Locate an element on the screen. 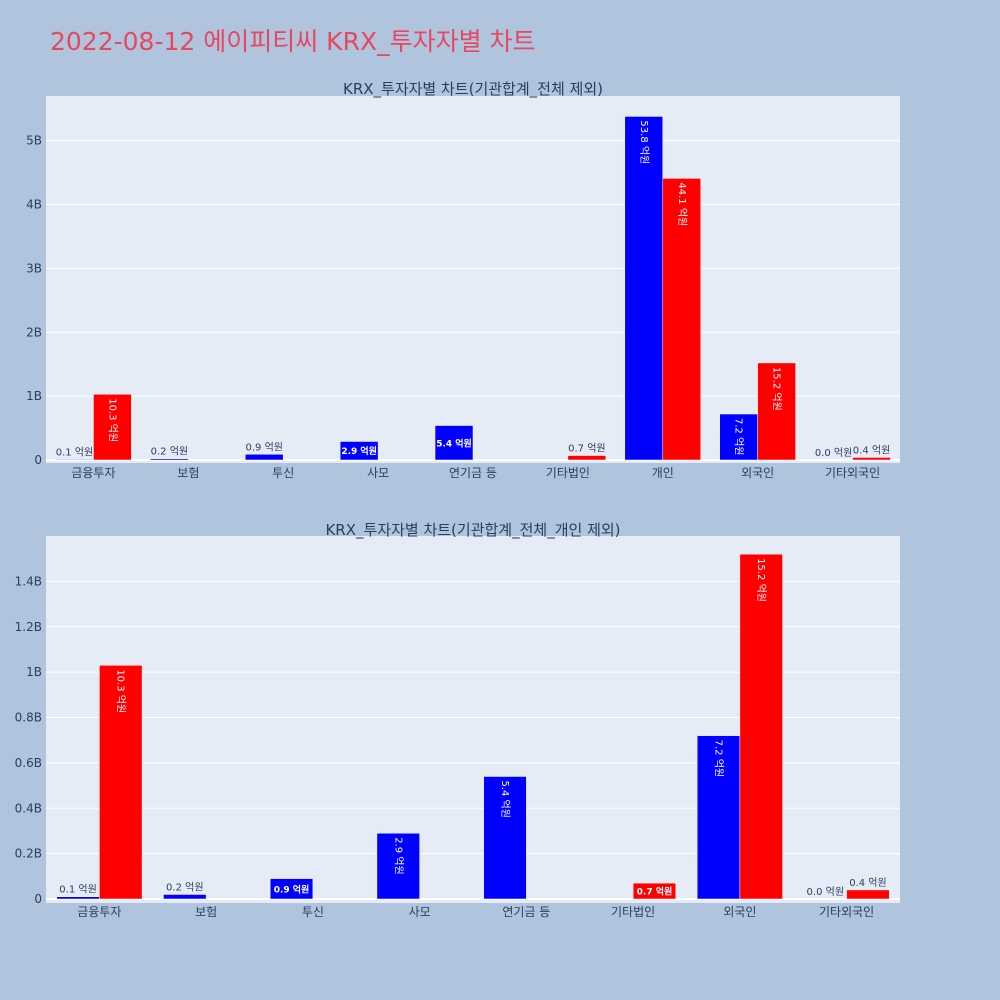 The height and width of the screenshot is (1000, 1000). x-tick-label: 개인 is located at coordinates (663, 473).